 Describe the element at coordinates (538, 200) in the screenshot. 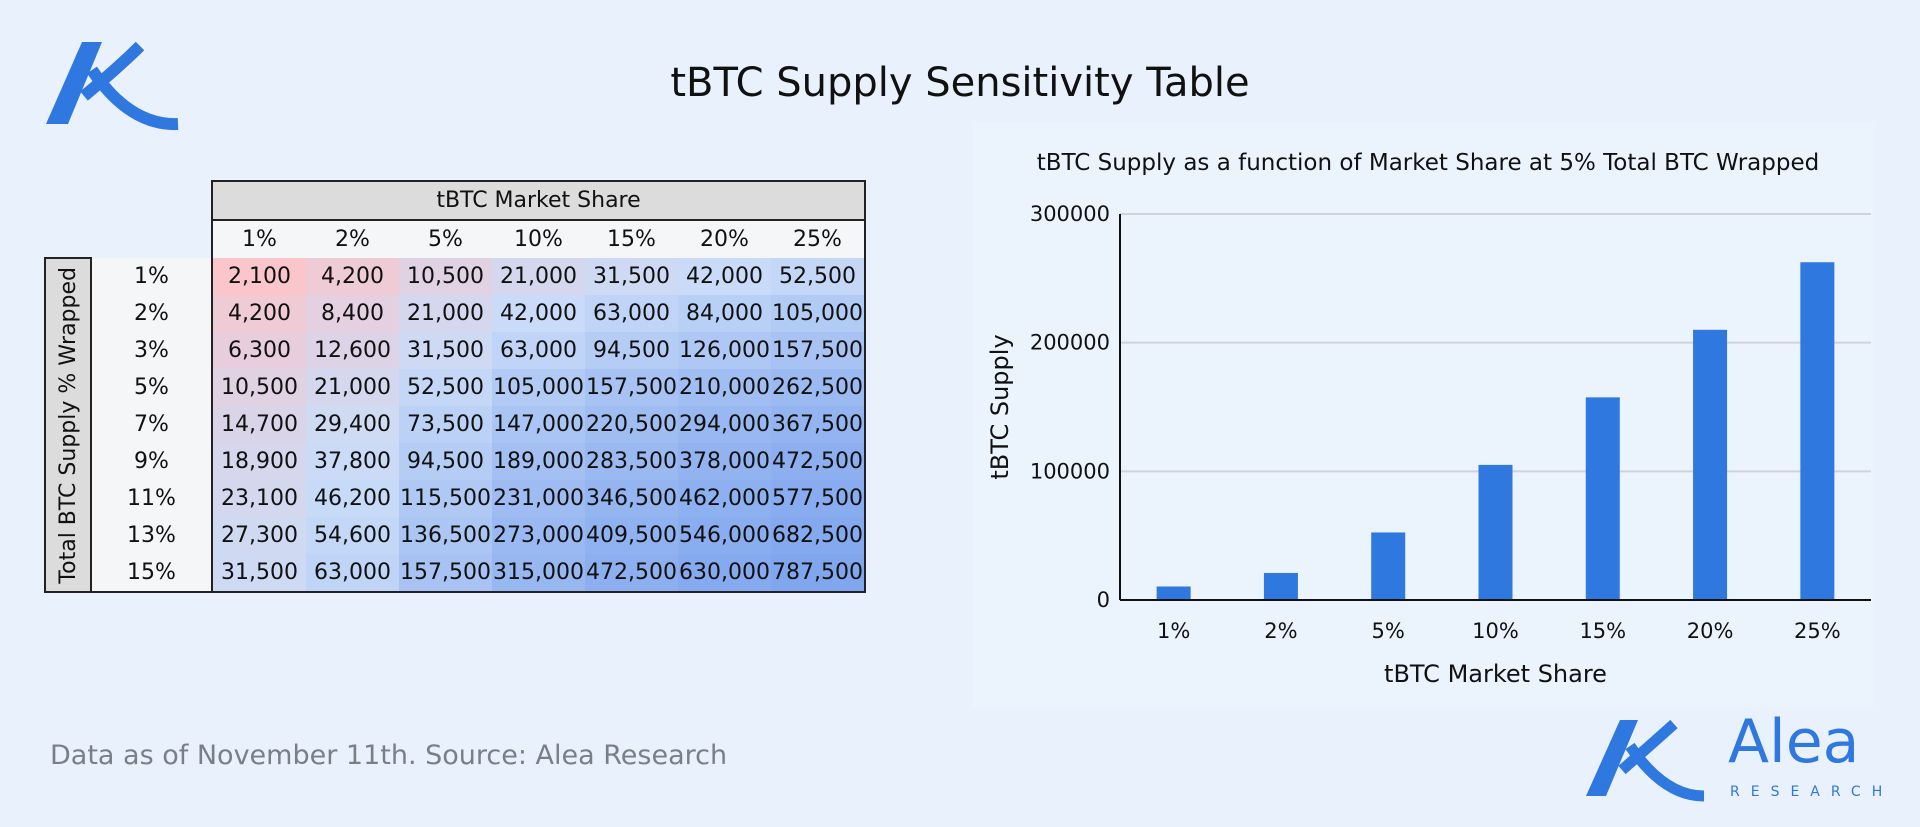

I see `column-header: tBTC Market Share` at that location.